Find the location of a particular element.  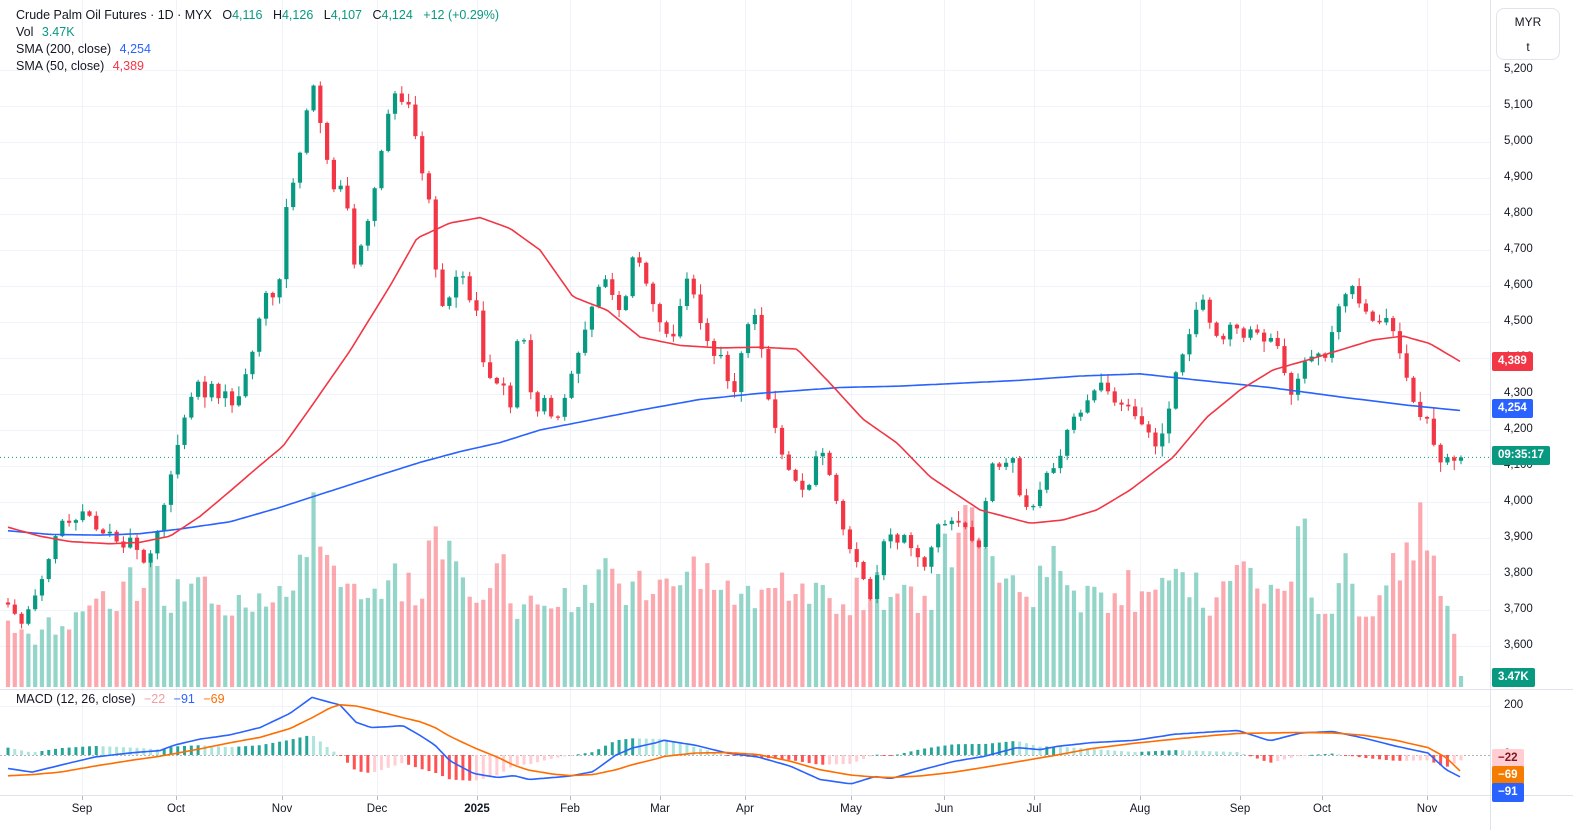

macd-hist-value: −22 is located at coordinates (154, 699).